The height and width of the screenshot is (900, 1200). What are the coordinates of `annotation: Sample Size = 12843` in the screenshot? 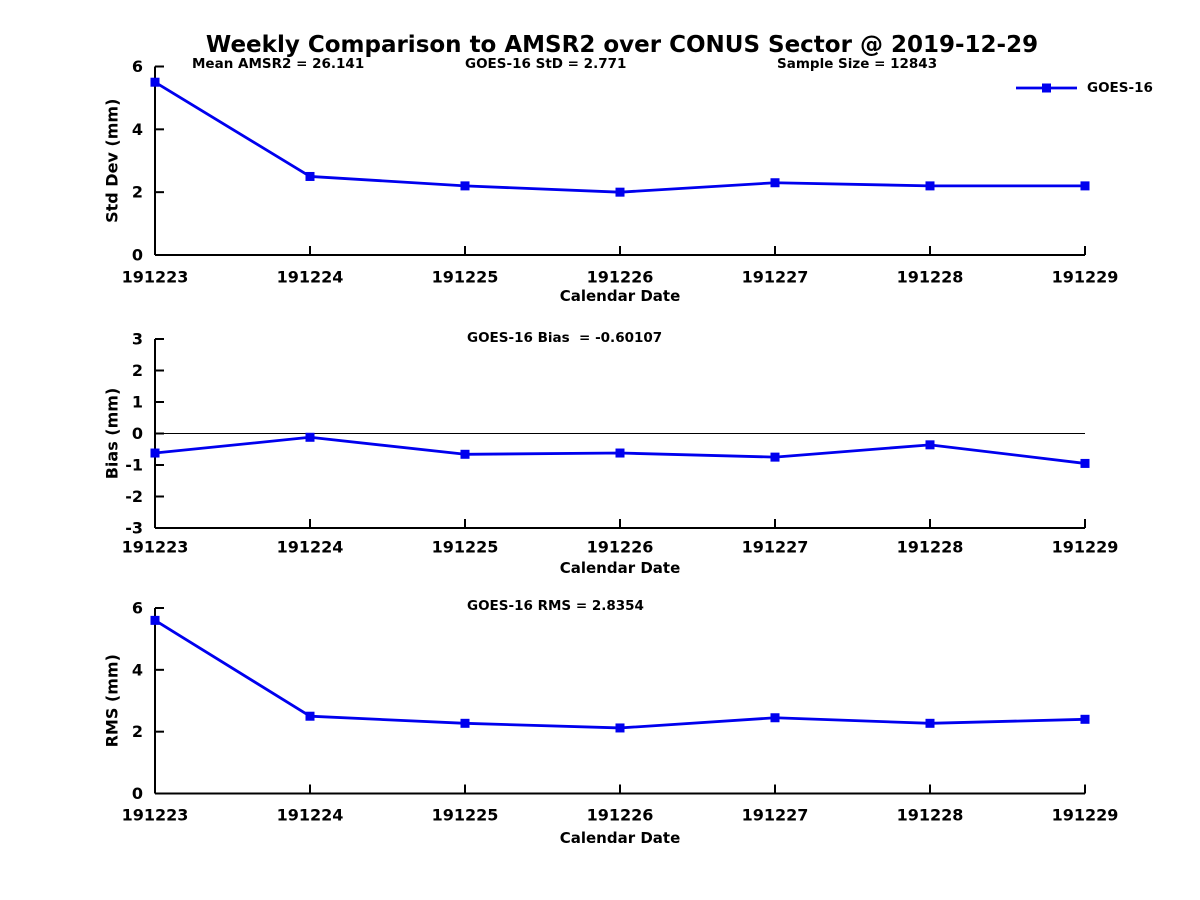 It's located at (857, 64).